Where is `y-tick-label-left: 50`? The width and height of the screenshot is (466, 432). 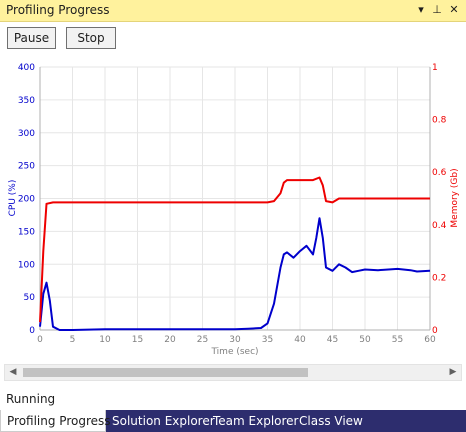
y-tick-label-left: 50 is located at coordinates (30, 298).